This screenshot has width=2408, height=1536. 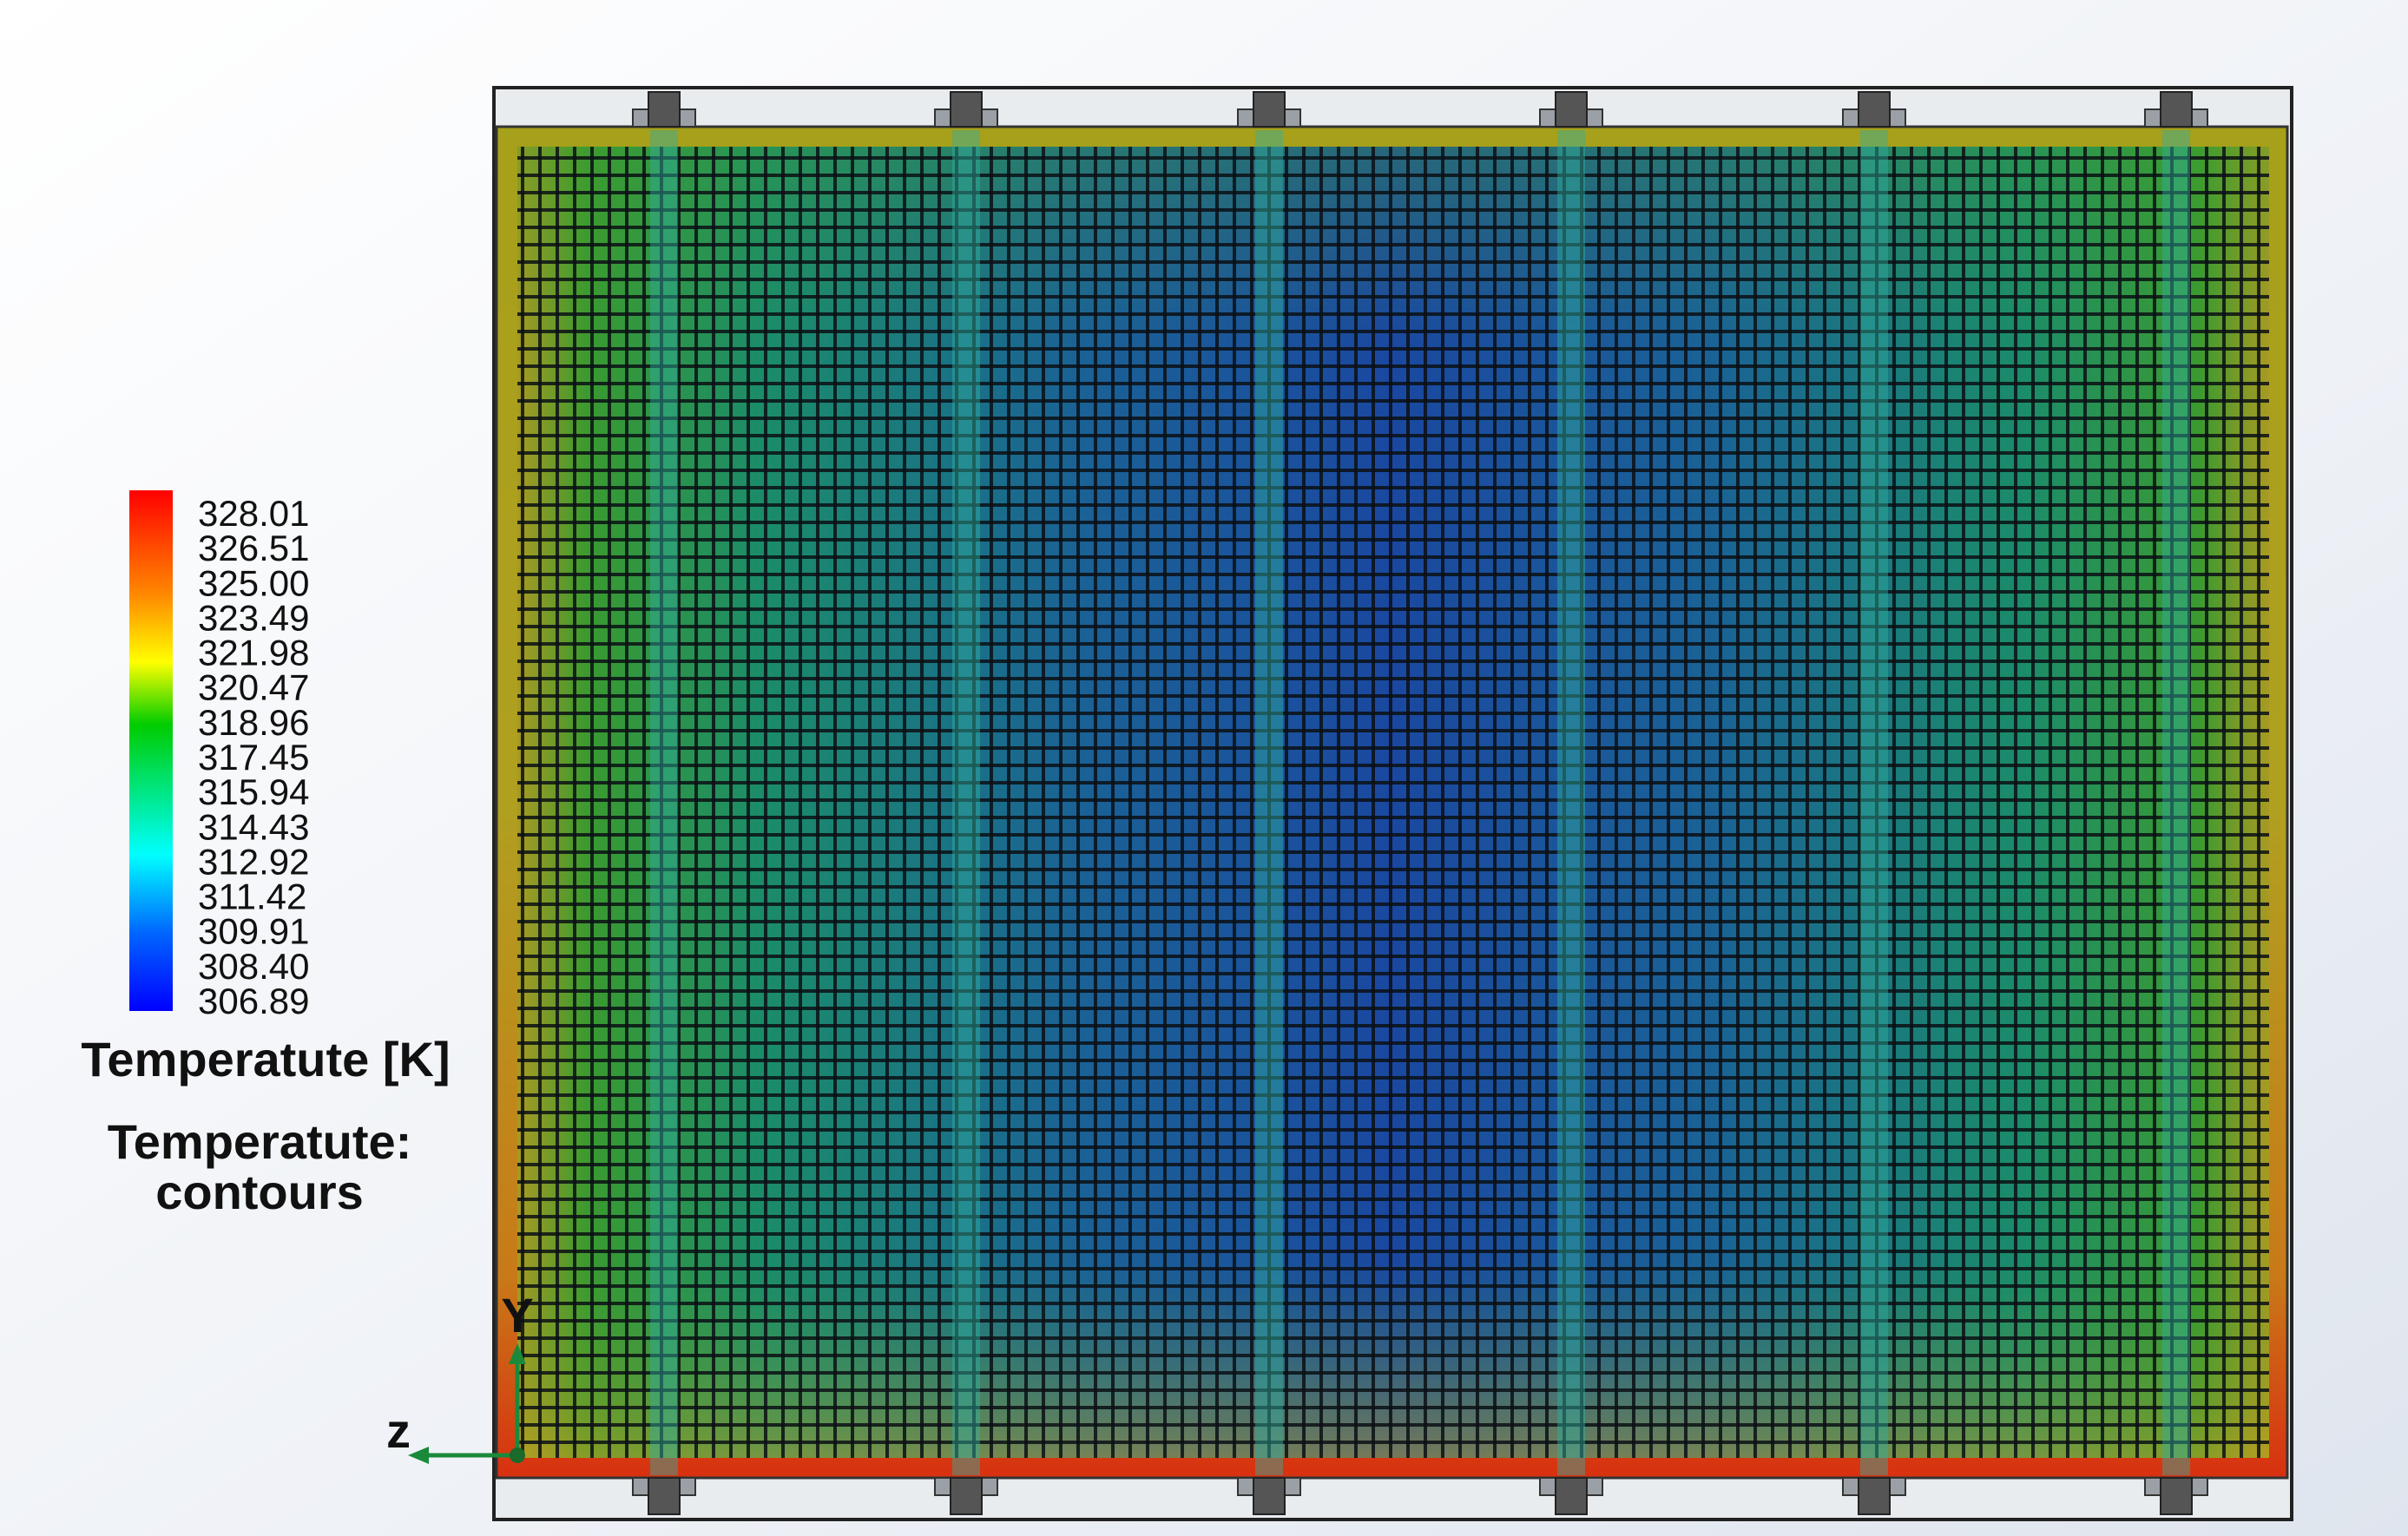 I want to click on colorbar-label: 320.47, so click(x=253, y=687).